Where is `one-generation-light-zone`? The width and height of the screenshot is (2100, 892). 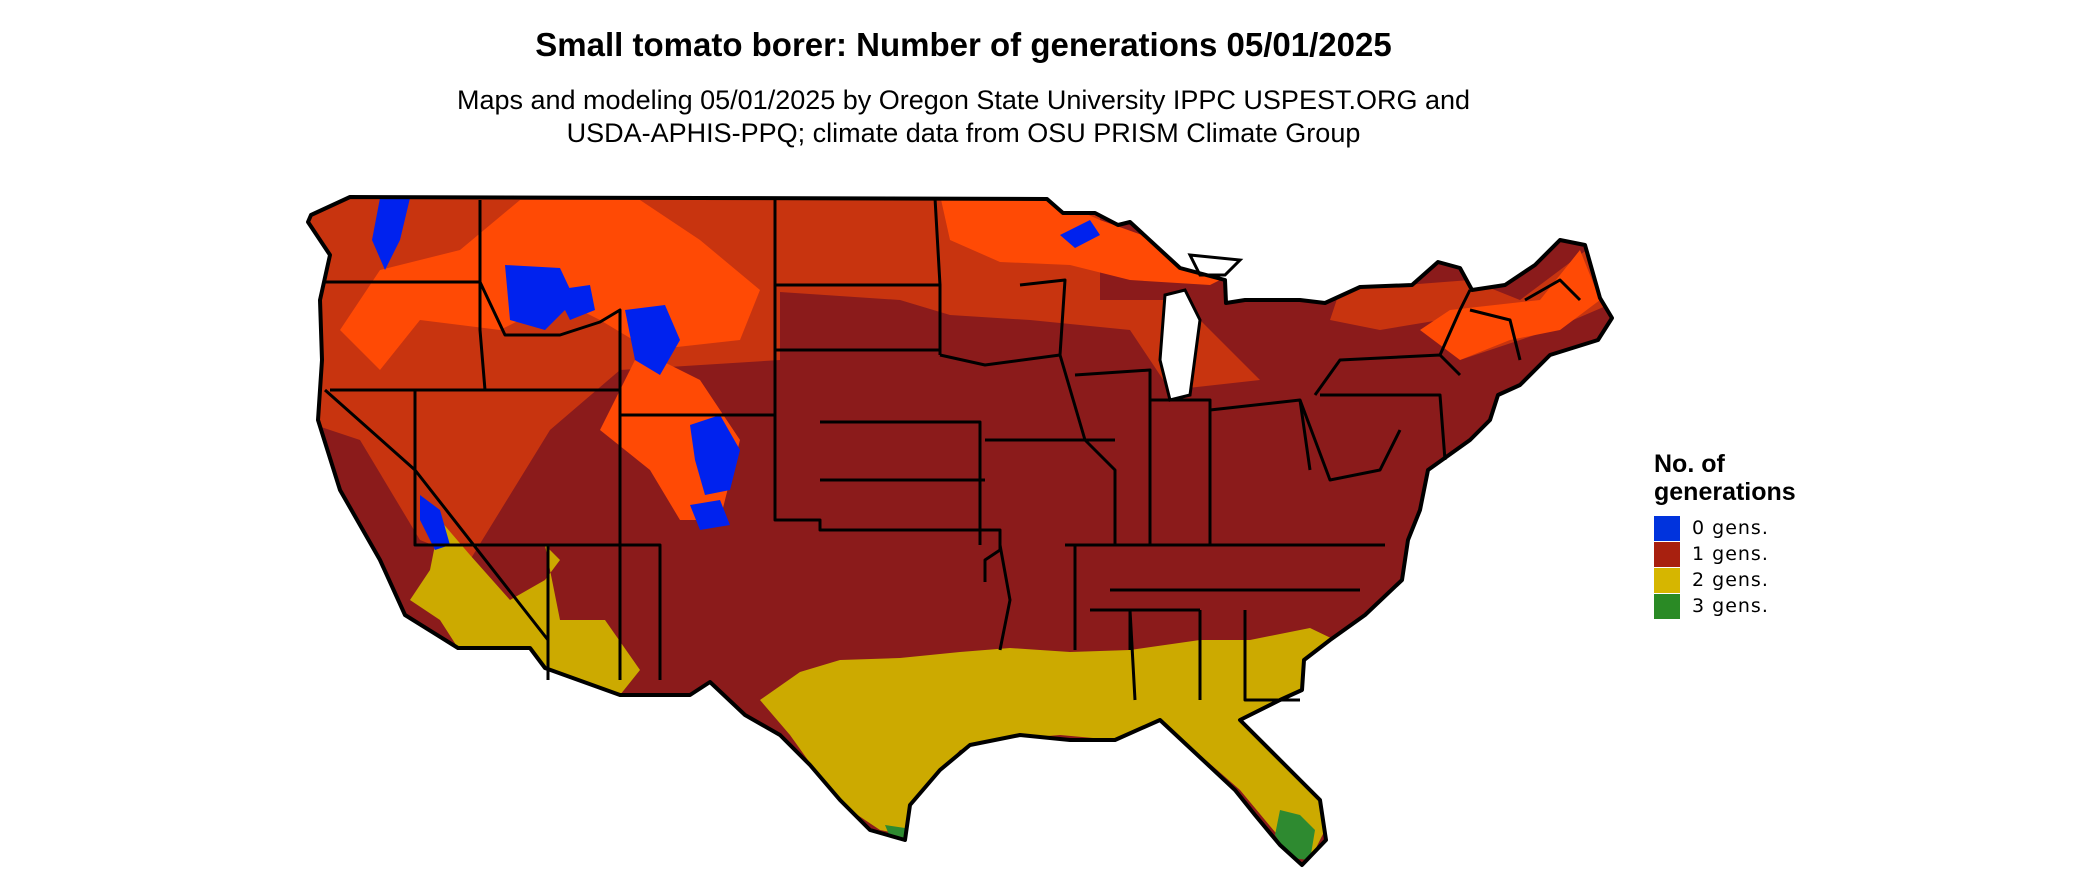 one-generation-light-zone is located at coordinates (1510, 305).